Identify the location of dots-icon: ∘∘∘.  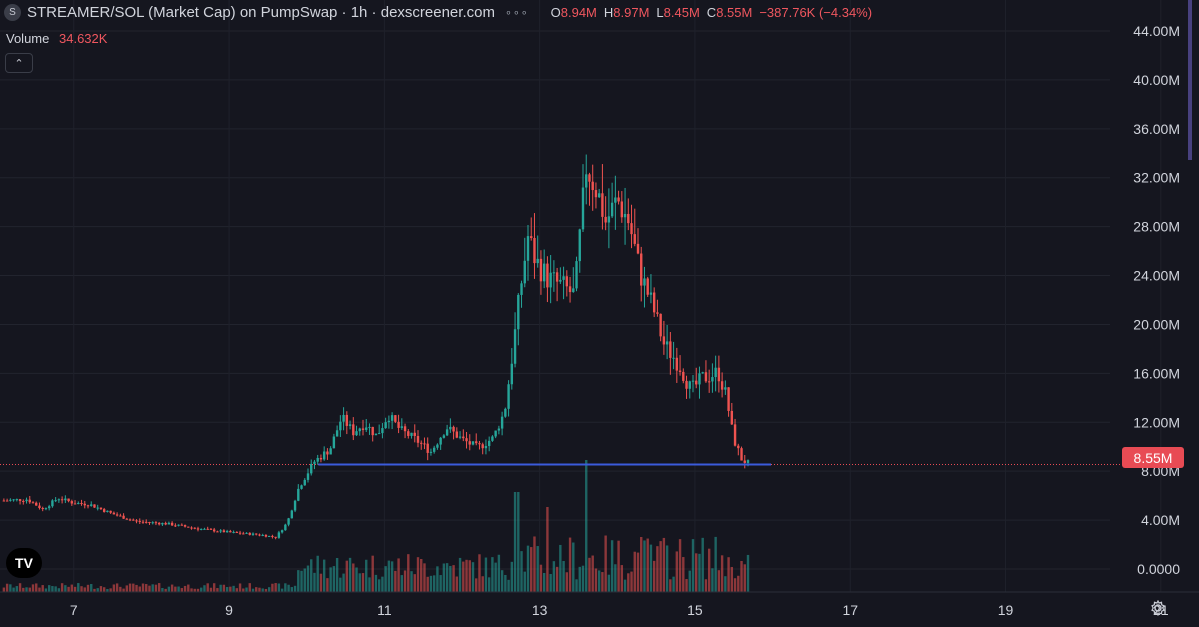
(516, 13).